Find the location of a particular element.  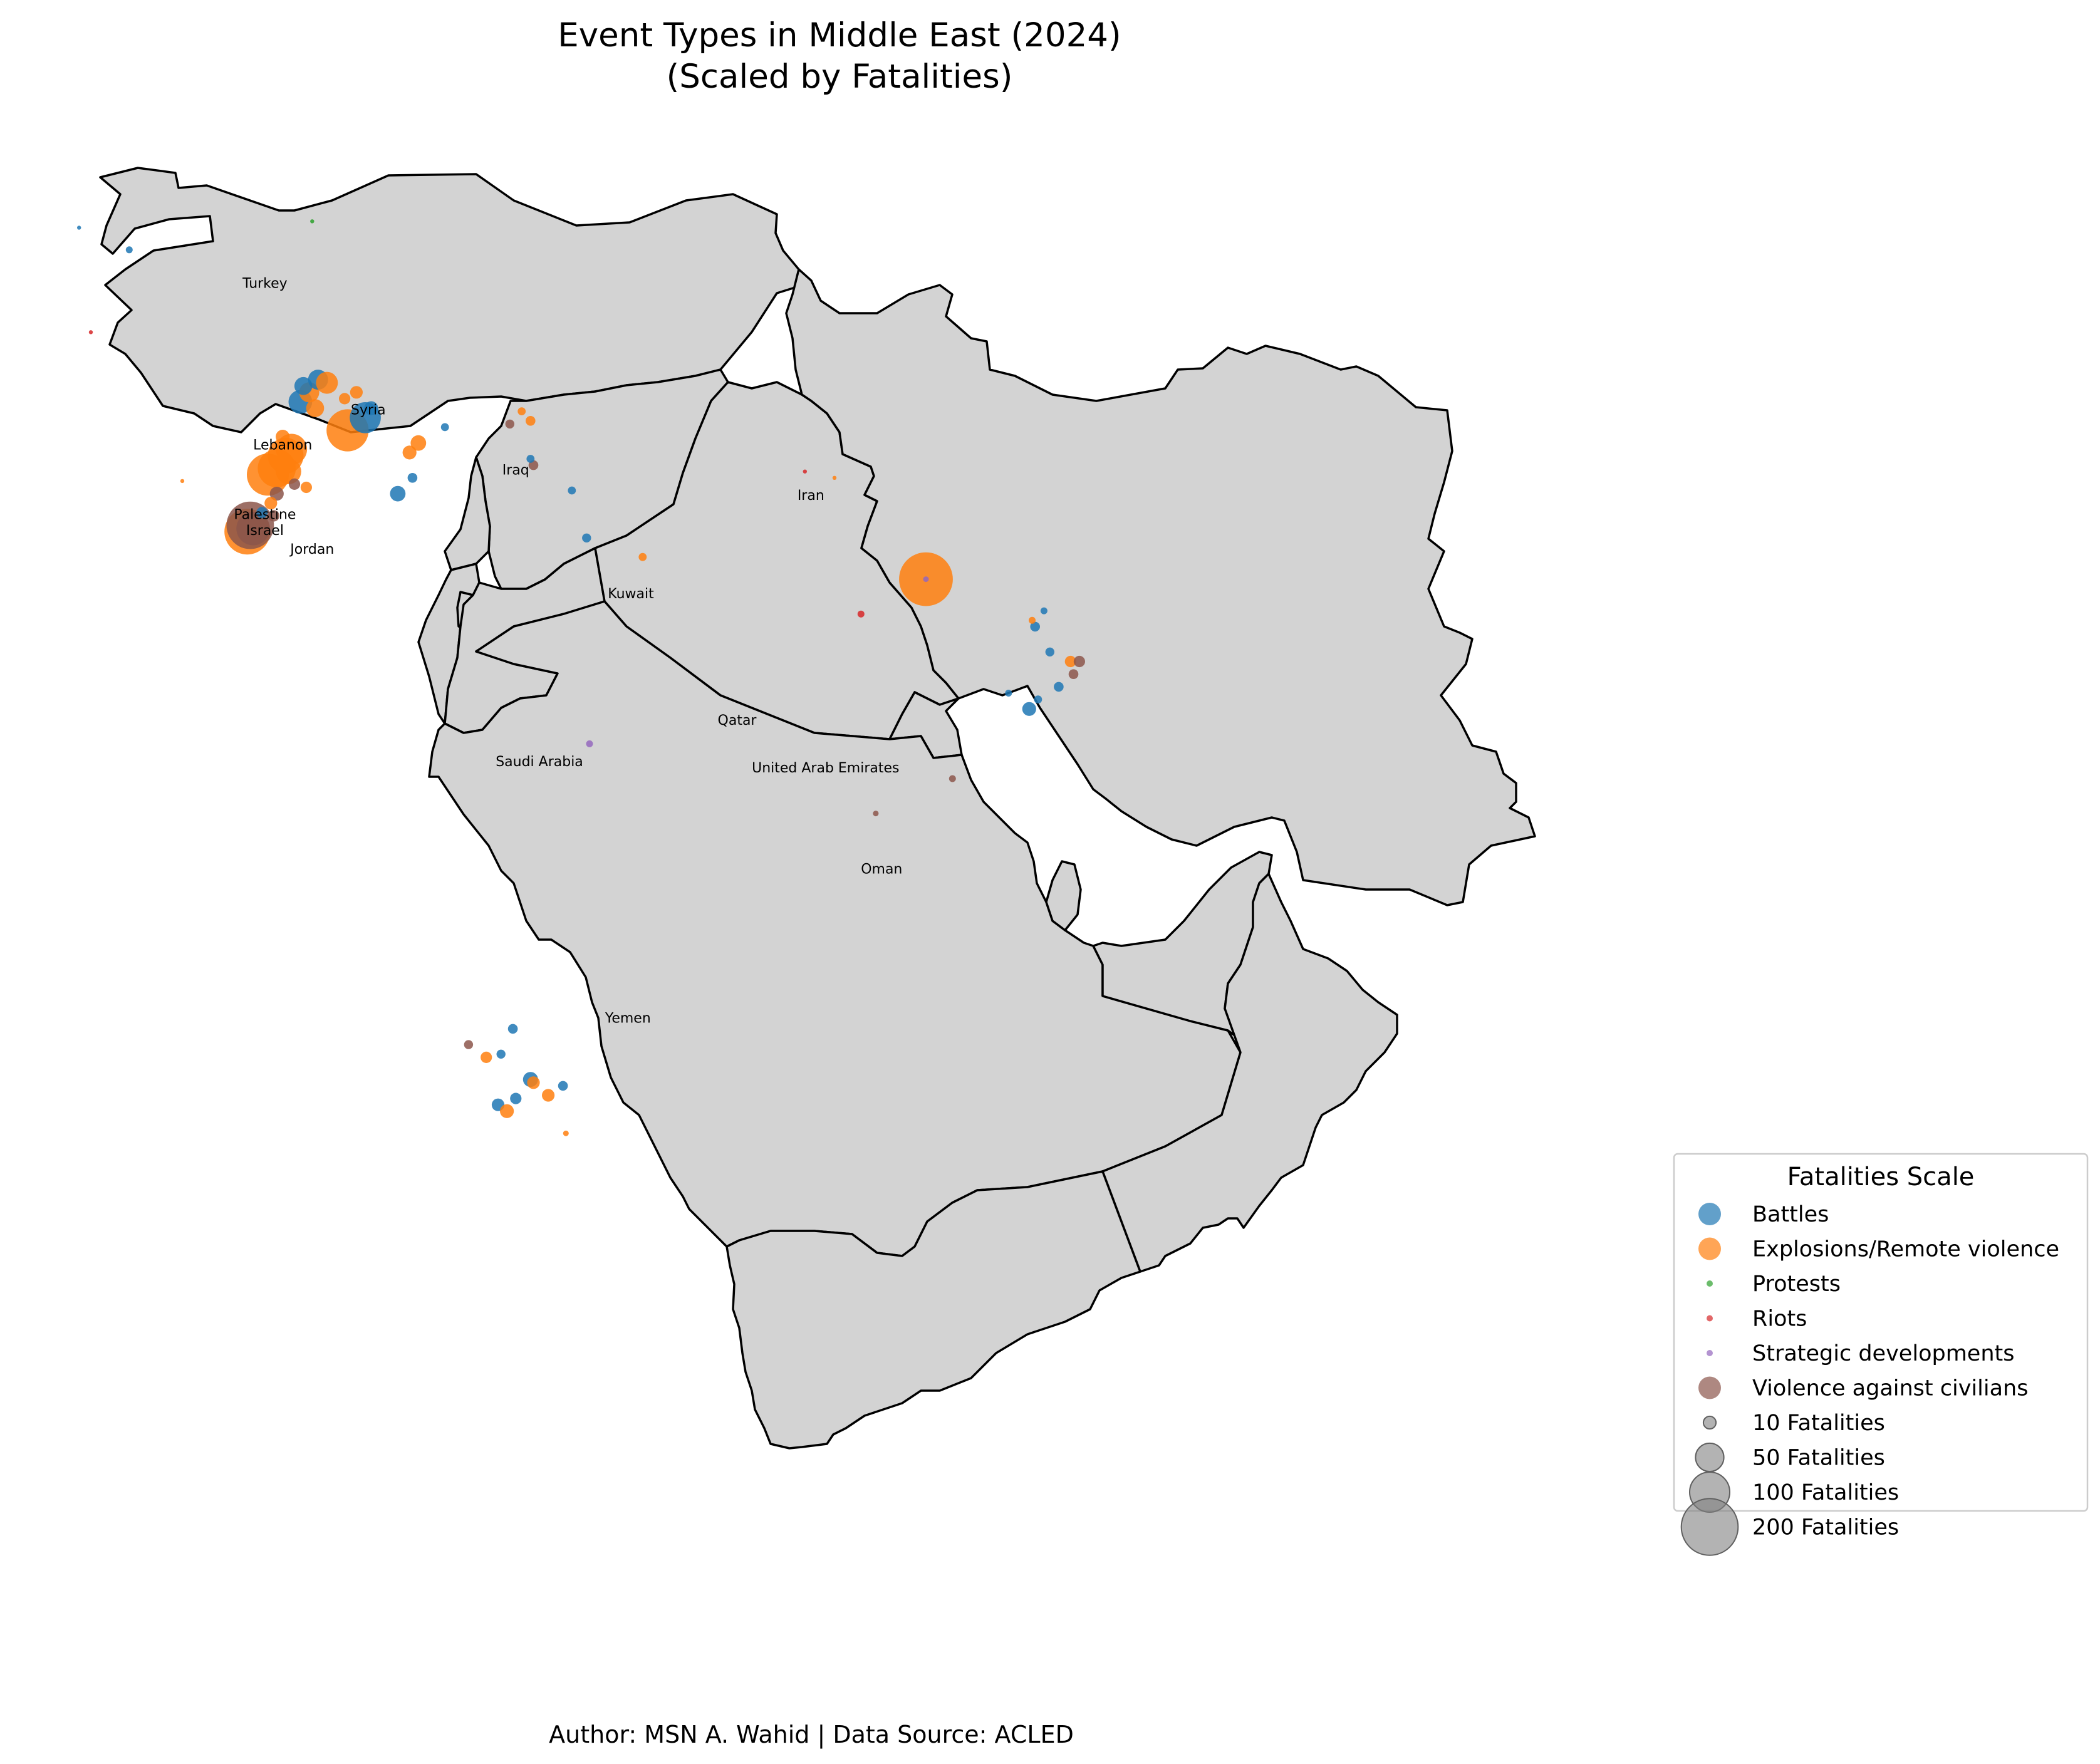

legend-size-label-50: 50 Fatalities is located at coordinates (1818, 1458).